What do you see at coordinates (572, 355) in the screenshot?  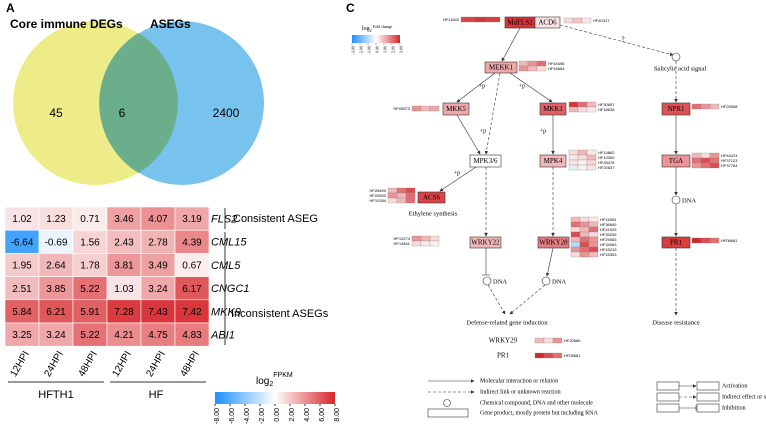 I see `gene-id: HF08681` at bounding box center [572, 355].